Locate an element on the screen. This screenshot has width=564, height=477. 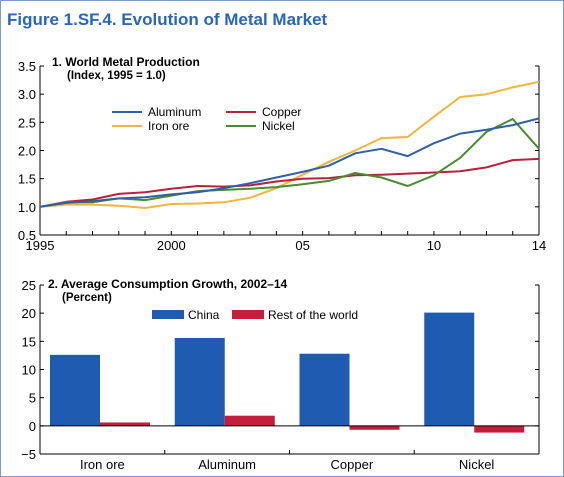
y-tick-label: 20 is located at coordinates (29, 313).